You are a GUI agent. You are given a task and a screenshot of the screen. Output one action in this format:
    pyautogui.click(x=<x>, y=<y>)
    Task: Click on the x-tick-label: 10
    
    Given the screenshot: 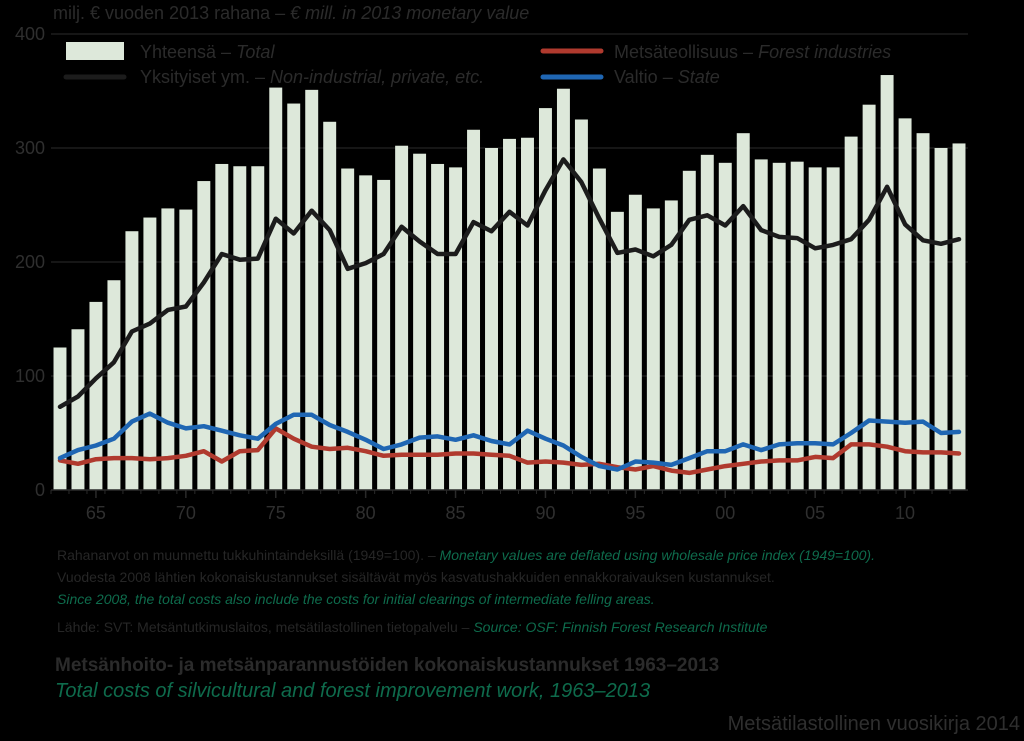 What is the action you would take?
    pyautogui.click(x=905, y=513)
    